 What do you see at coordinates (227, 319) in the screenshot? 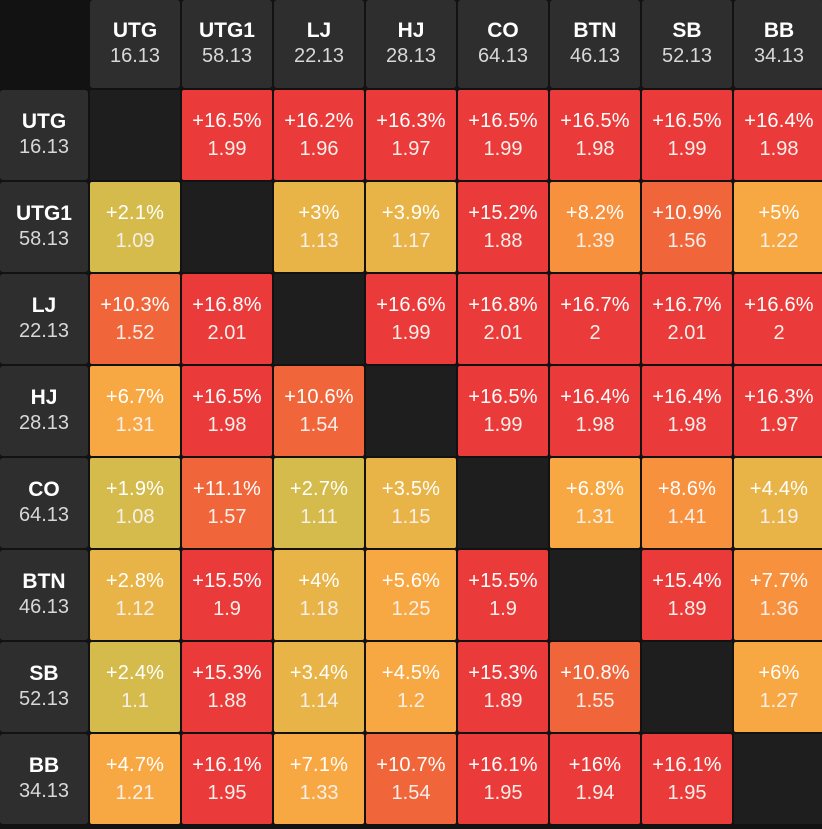
I see `matrix-cell-lj-vs-utg1: +16.8% 2.01` at bounding box center [227, 319].